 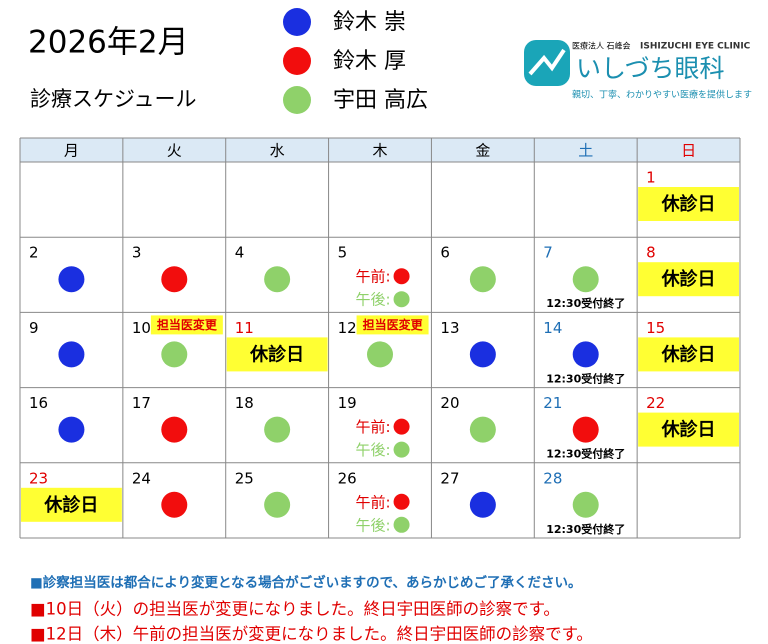 What do you see at coordinates (655, 328) in the screenshot?
I see `day: 15` at bounding box center [655, 328].